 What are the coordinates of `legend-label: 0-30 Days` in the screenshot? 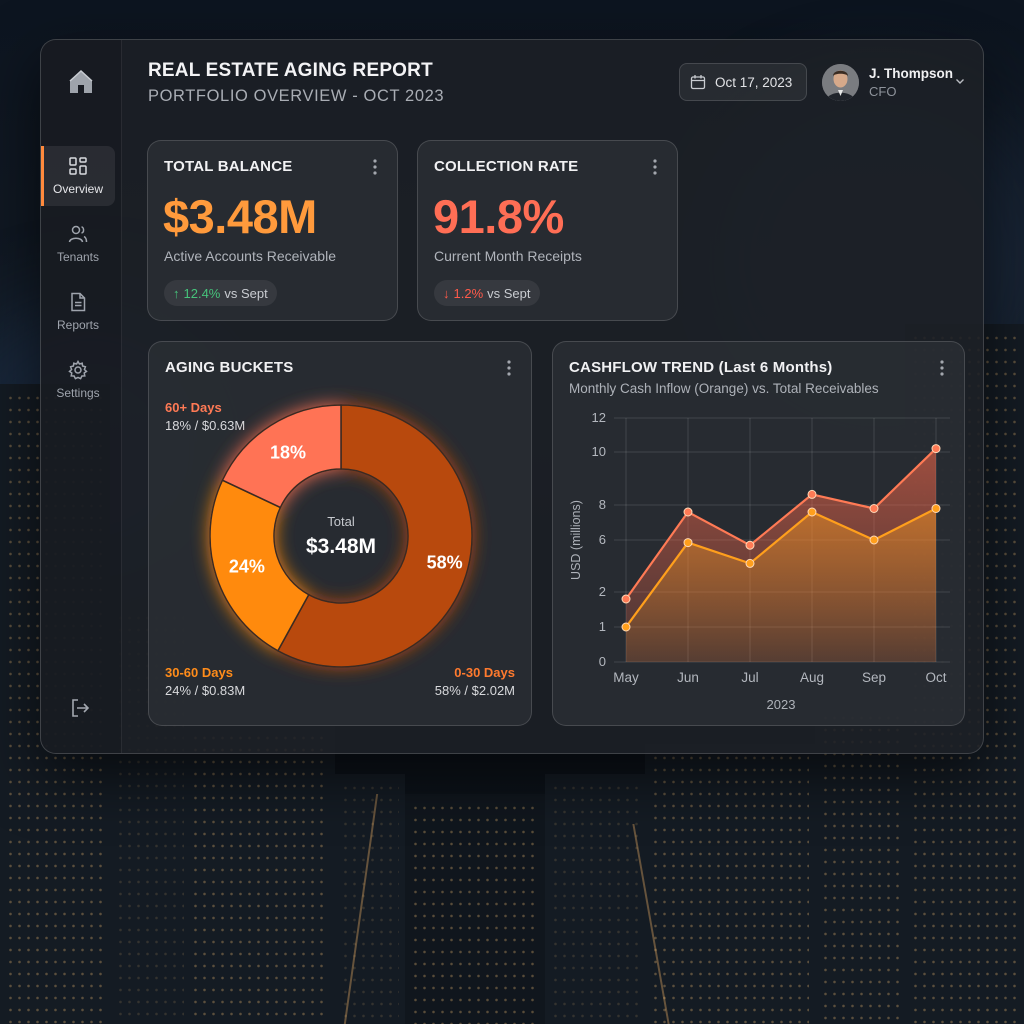 It's located at (484, 672).